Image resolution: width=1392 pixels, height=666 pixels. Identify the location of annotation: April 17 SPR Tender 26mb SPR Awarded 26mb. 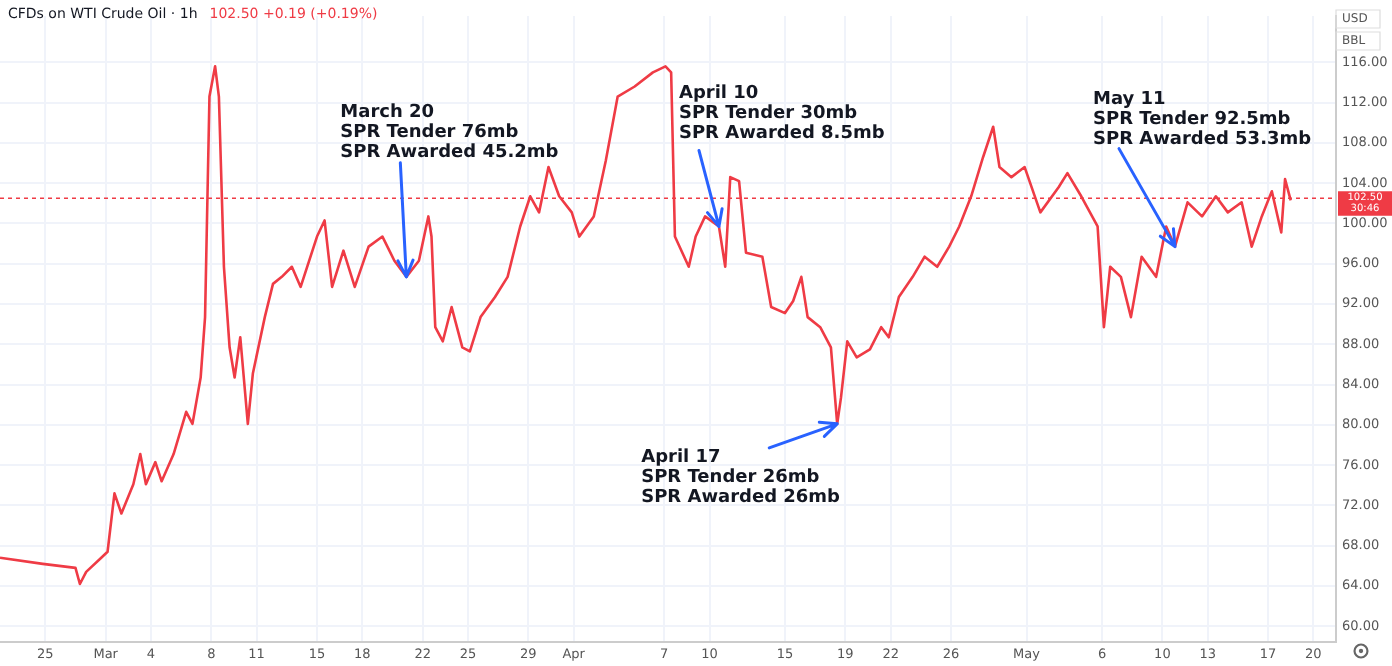
(741, 477).